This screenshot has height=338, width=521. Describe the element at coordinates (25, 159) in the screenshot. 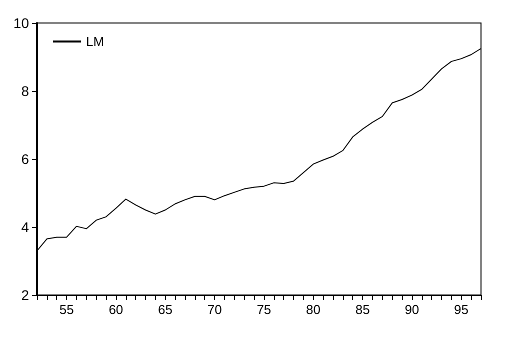

I see `y-tick-label: 6` at that location.